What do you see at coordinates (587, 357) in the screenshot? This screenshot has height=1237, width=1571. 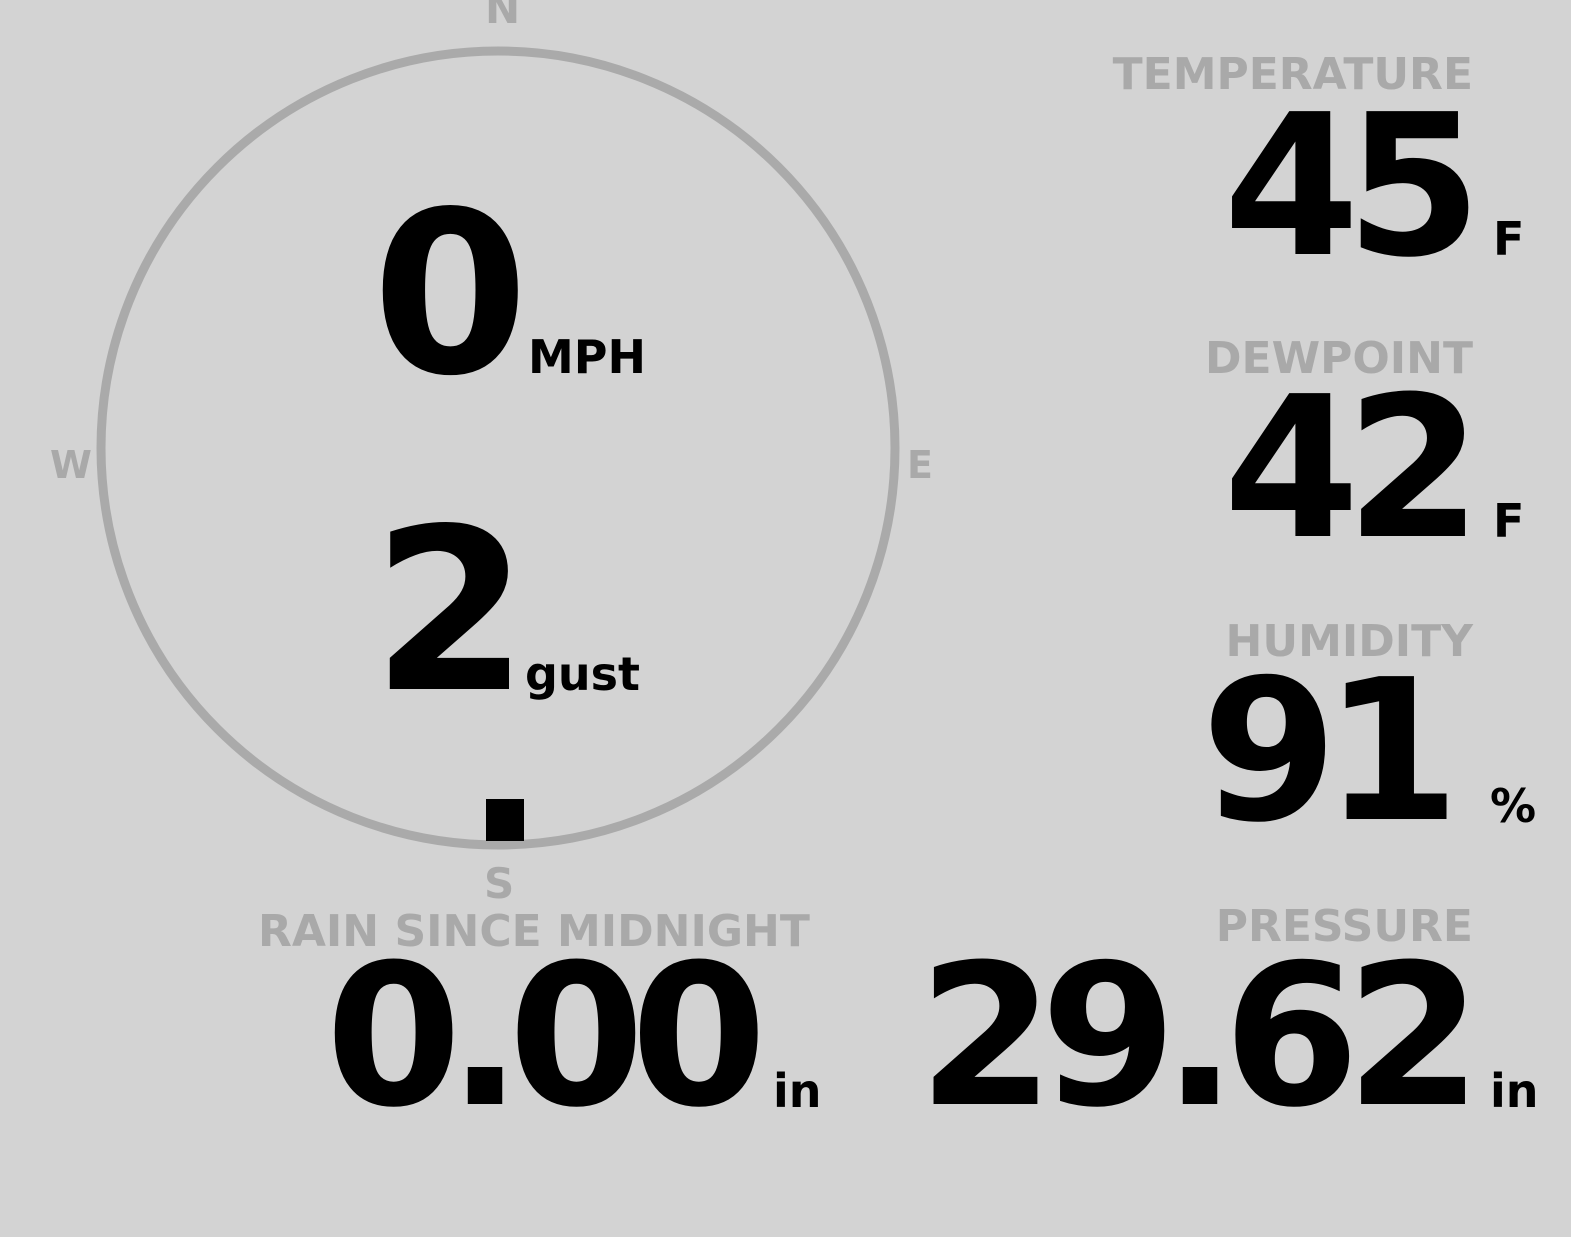 I see `wind-speed-unit: MPH` at bounding box center [587, 357].